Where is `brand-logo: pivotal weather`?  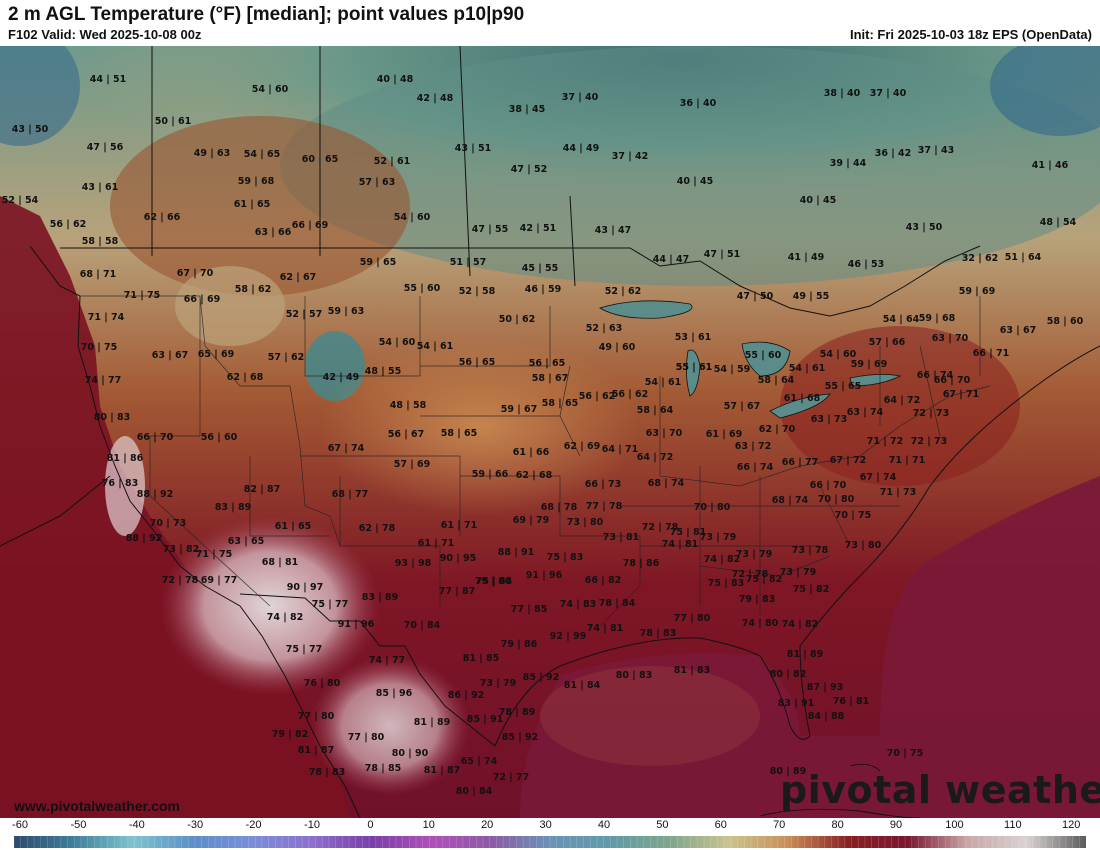 brand-logo: pivotal weather is located at coordinates (940, 790).